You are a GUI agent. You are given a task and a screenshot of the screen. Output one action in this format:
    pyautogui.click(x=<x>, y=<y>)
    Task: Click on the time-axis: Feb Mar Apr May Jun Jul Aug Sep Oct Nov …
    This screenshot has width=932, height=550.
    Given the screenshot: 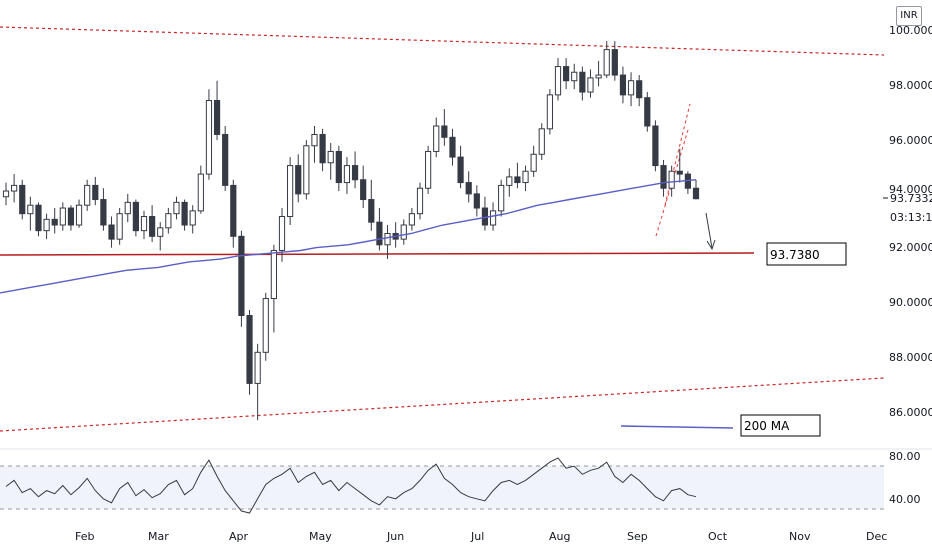 What is the action you would take?
    pyautogui.click(x=481, y=536)
    